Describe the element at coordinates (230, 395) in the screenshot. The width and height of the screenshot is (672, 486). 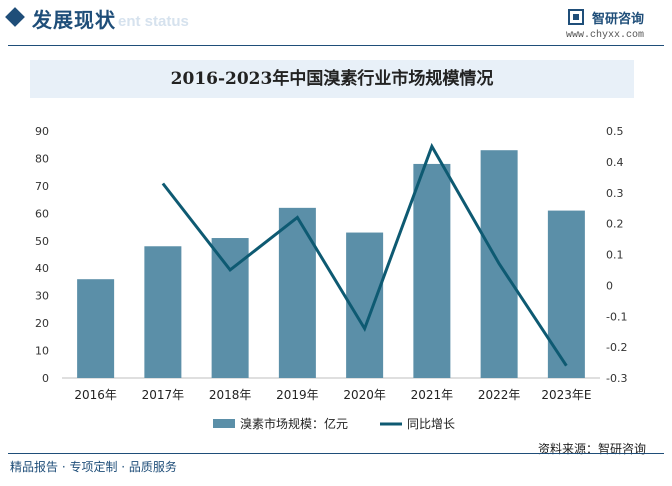
I see `x-tick-label: 2018年` at that location.